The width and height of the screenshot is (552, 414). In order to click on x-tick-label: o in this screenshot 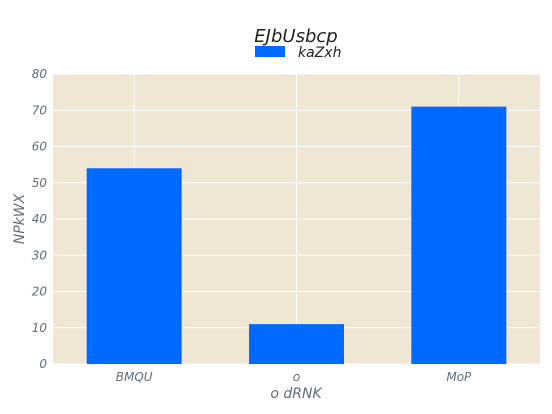, I will do `click(296, 377)`.